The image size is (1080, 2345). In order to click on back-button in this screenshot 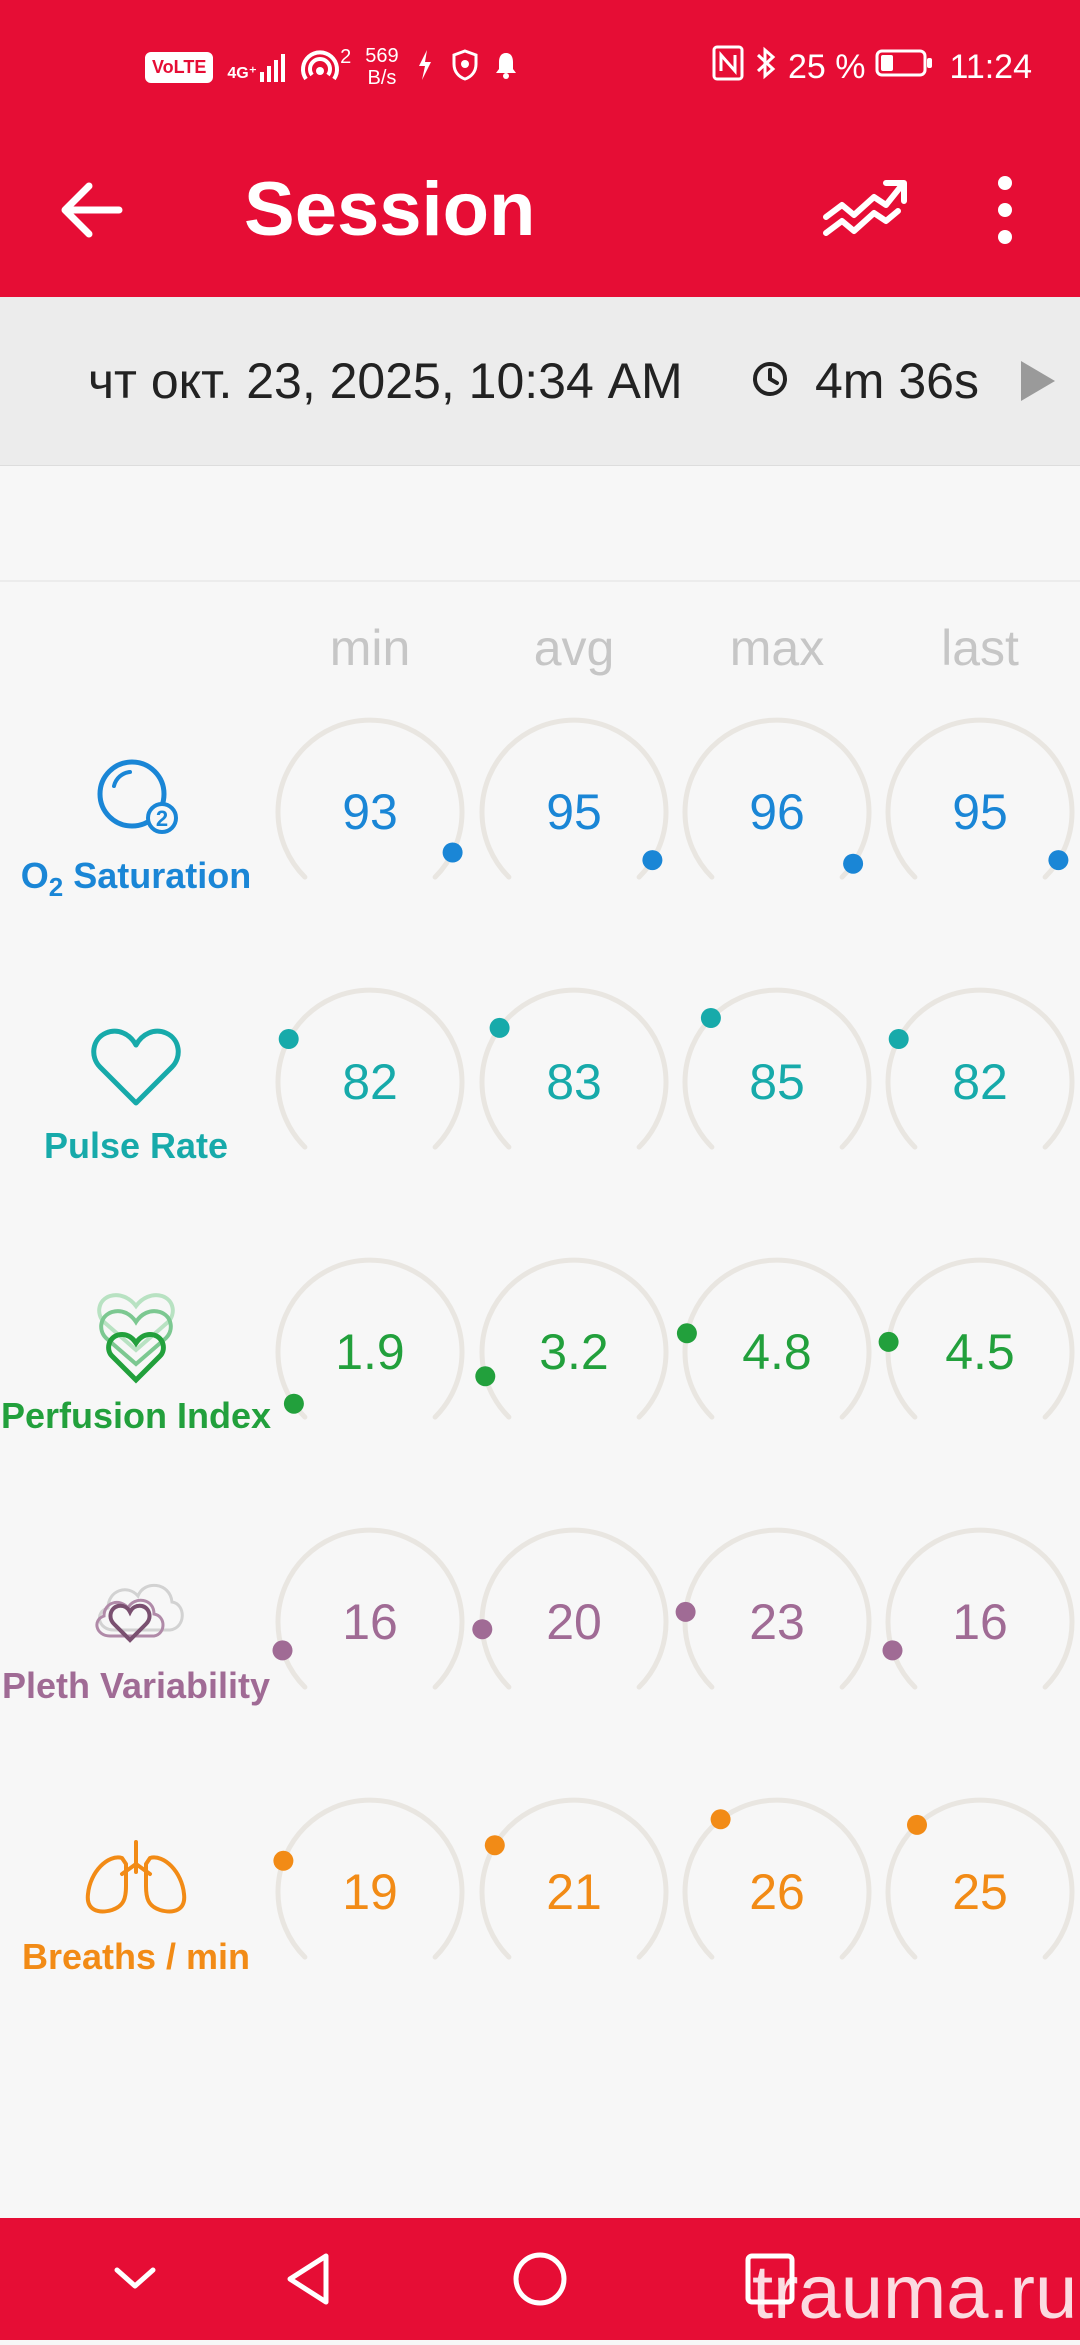, I will do `click(95, 210)`.